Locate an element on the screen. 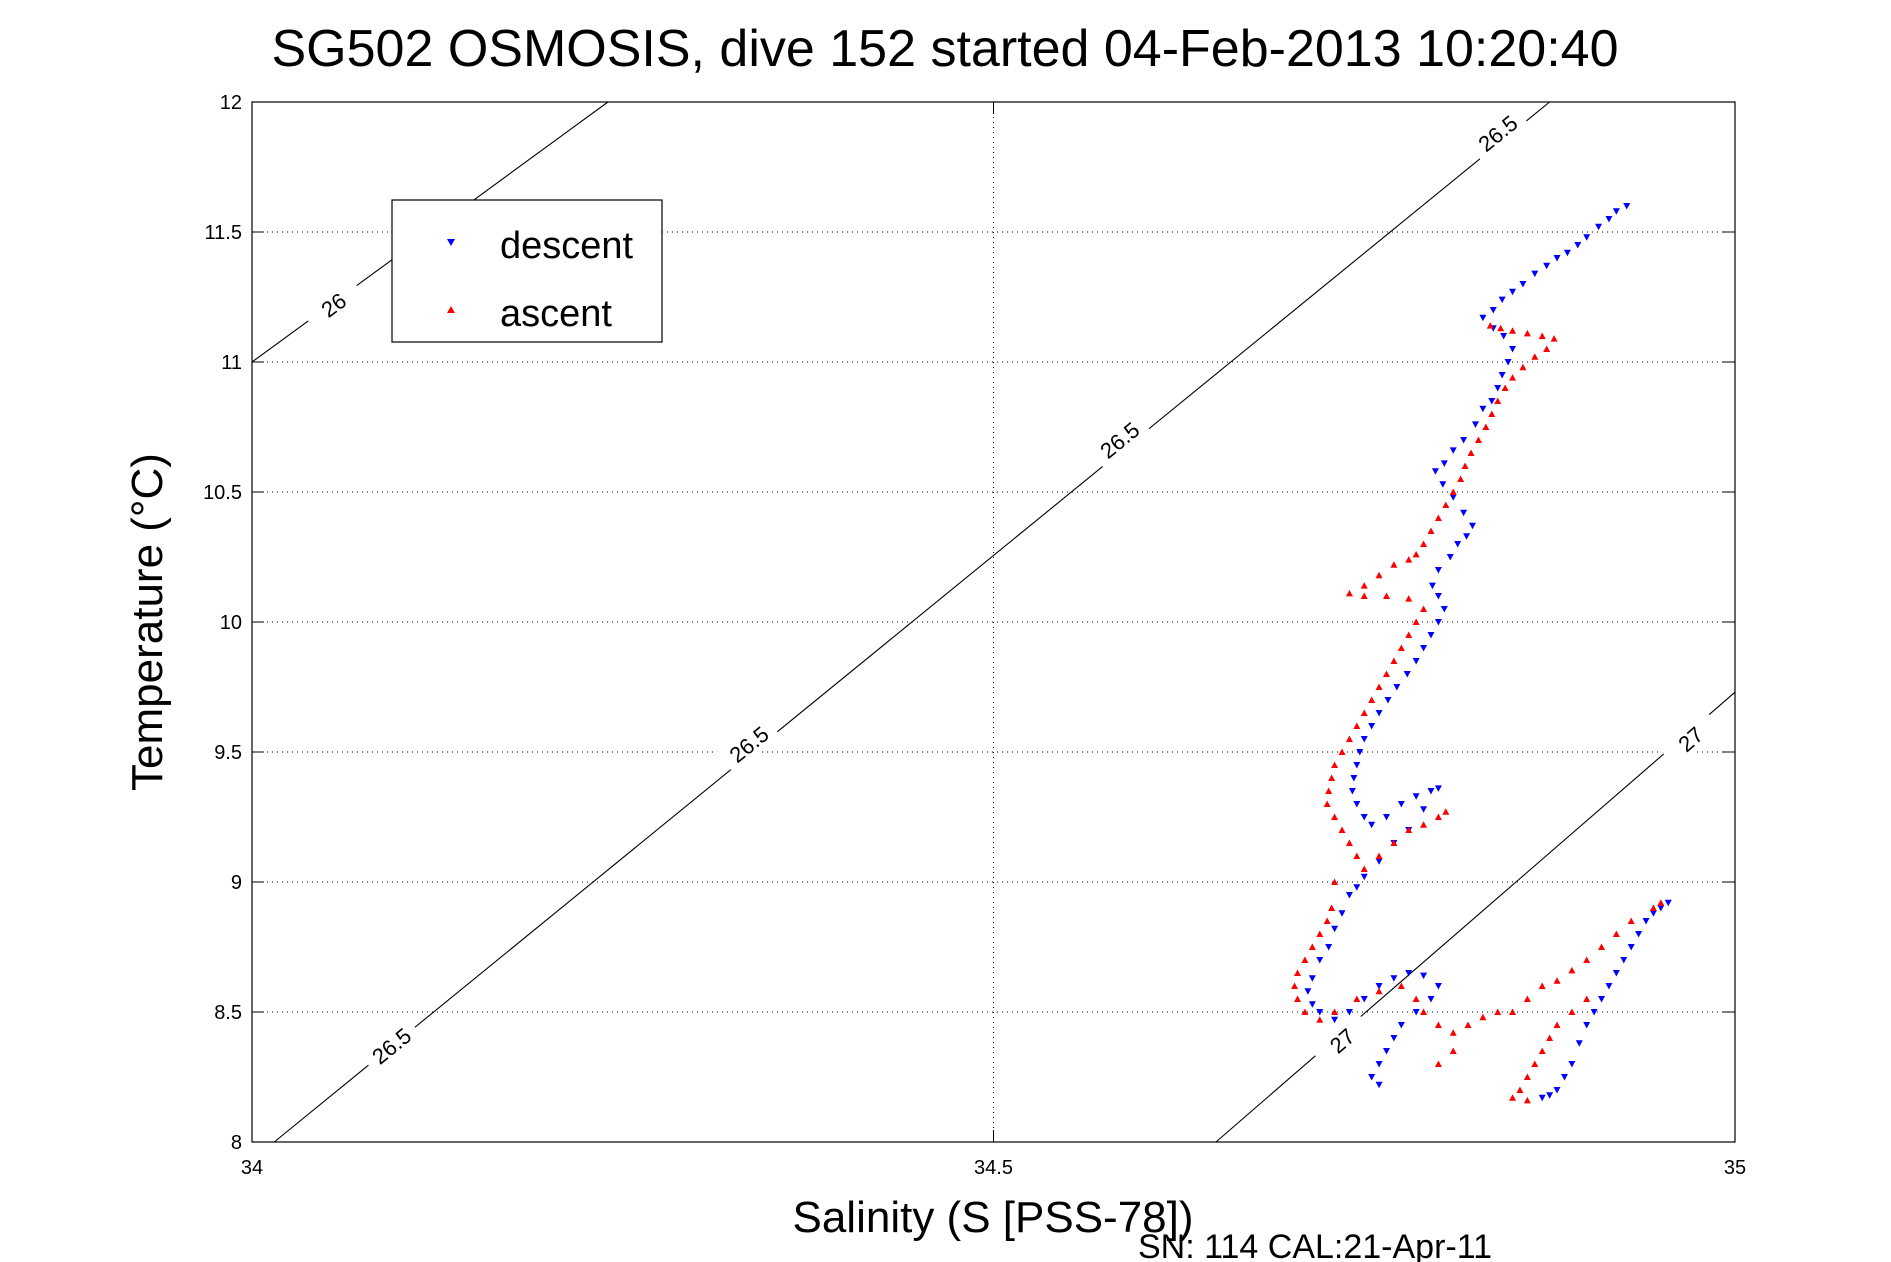  y-tick-label: 9 is located at coordinates (236, 883).